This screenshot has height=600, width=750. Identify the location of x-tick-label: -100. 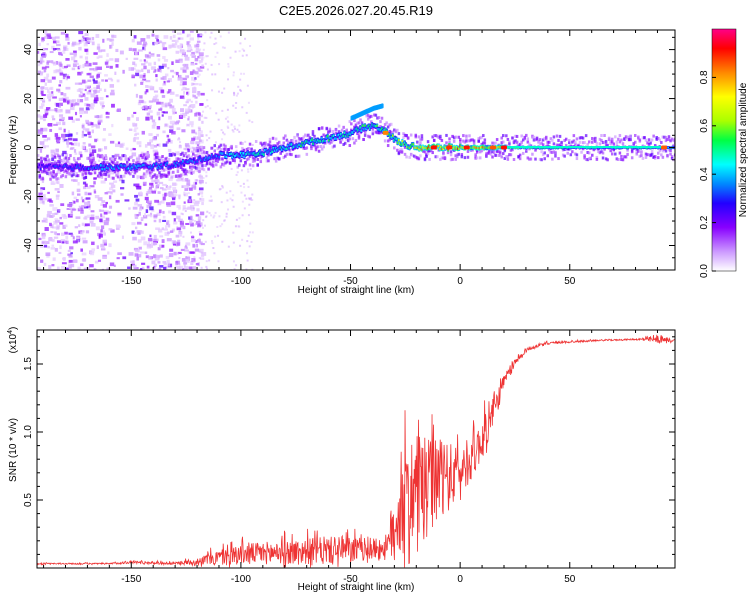
(241, 281).